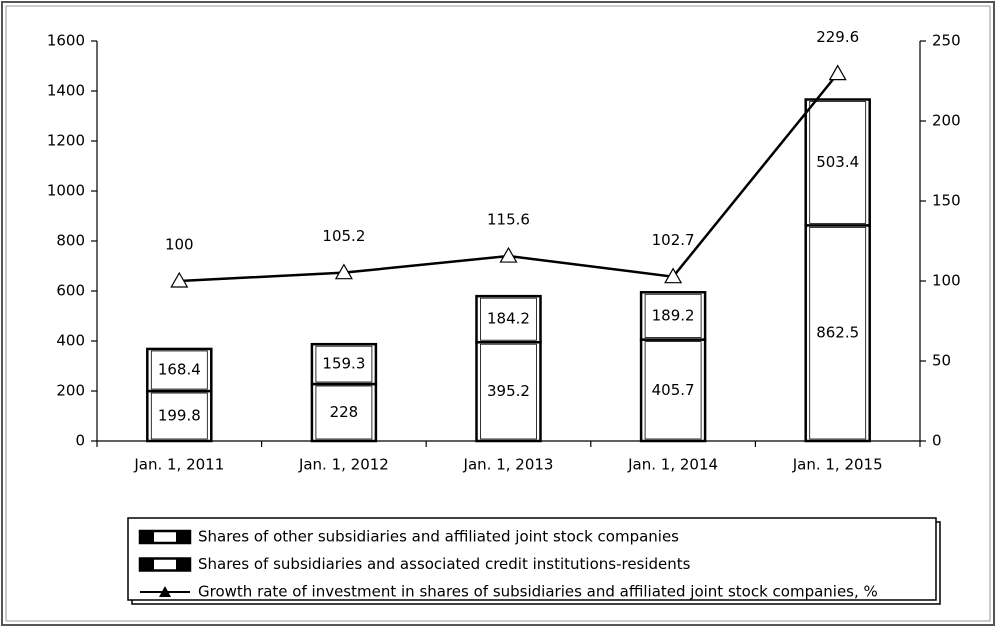  What do you see at coordinates (80, 441) in the screenshot?
I see `y-tick-label: 0` at bounding box center [80, 441].